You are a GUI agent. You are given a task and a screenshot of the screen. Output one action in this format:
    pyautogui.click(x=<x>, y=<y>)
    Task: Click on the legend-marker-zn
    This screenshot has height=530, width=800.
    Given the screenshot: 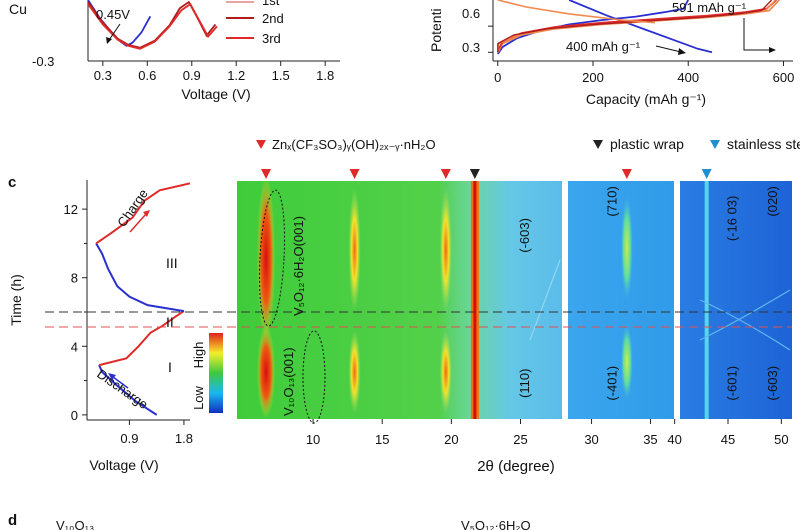 What is the action you would take?
    pyautogui.click(x=261, y=144)
    